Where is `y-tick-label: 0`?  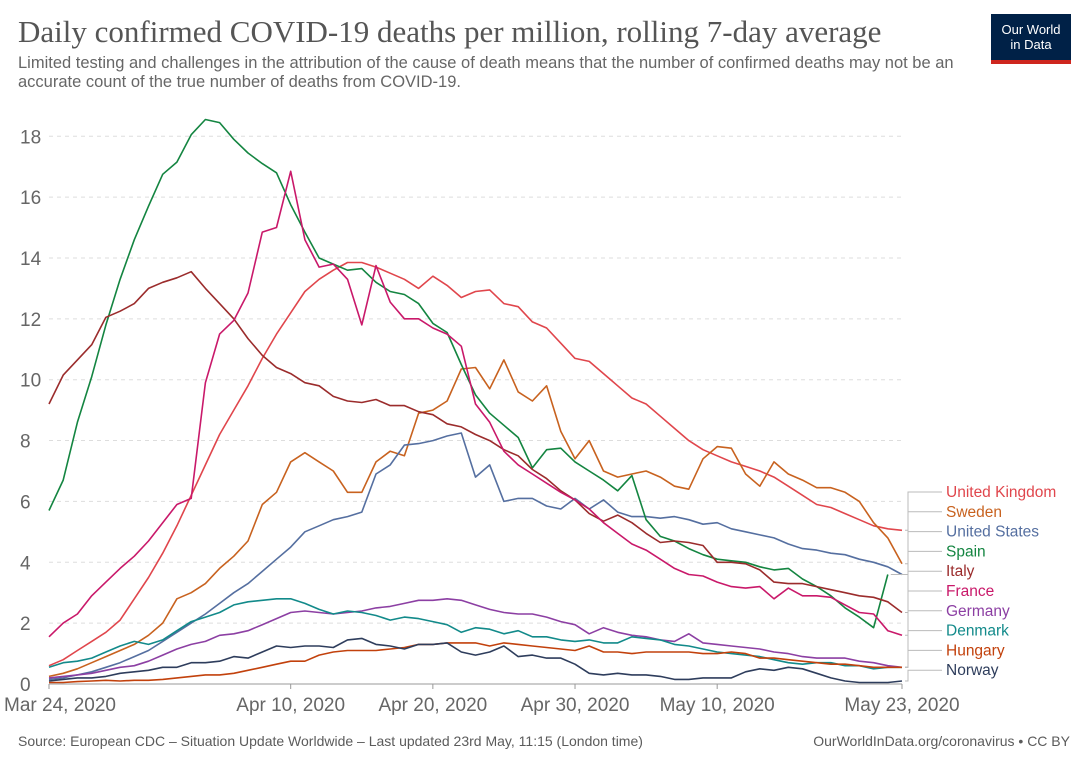 y-tick-label: 0 is located at coordinates (25, 685).